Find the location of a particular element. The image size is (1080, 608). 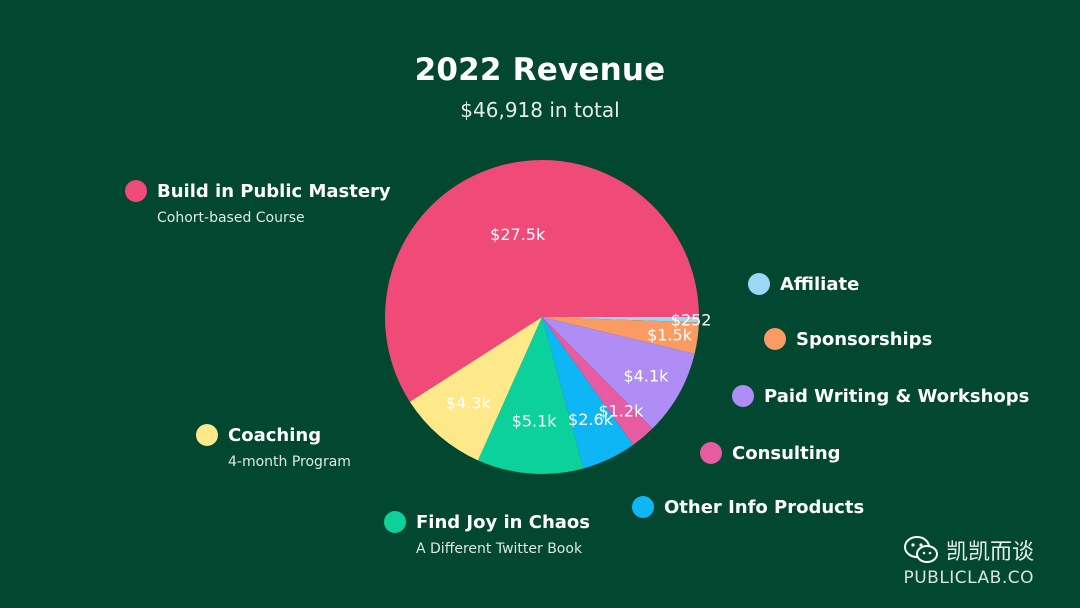

legend-label: Build in Public Mastery is located at coordinates (274, 191).